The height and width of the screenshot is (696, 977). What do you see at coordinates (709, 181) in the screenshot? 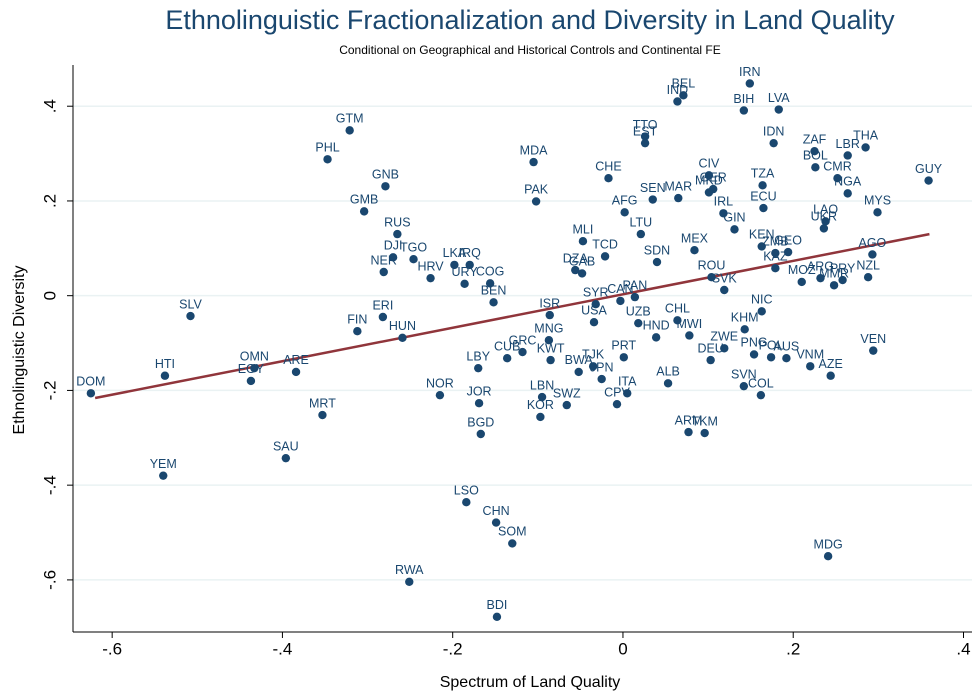
I see `point-label: MKD` at bounding box center [709, 181].